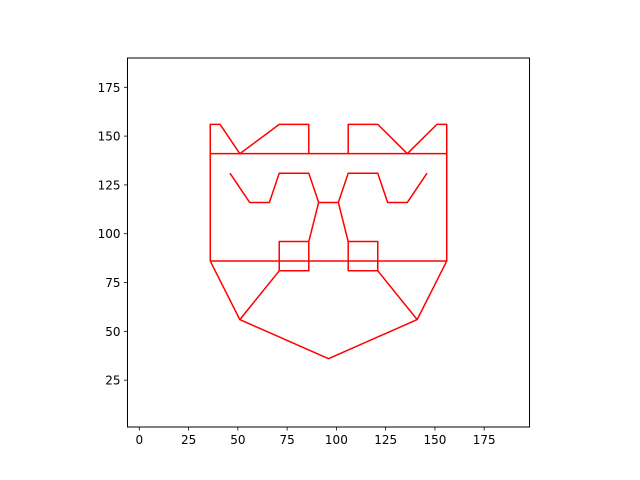 The height and width of the screenshot is (480, 640). I want to click on x-tick-label: 125, so click(385, 440).